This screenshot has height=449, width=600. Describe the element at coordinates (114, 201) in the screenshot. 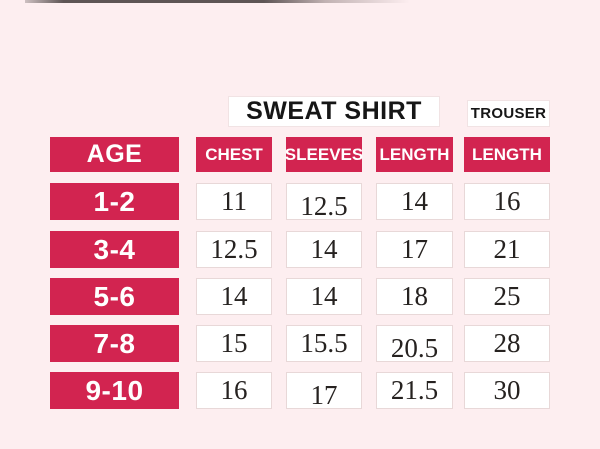

I see `age-cell: 1-2` at that location.